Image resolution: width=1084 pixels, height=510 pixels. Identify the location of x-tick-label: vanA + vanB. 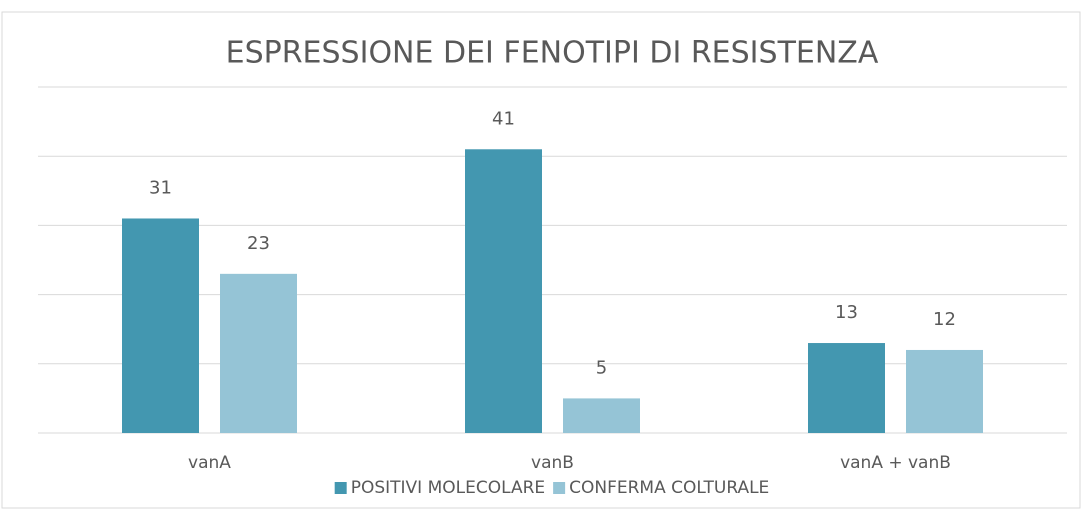
(895, 463).